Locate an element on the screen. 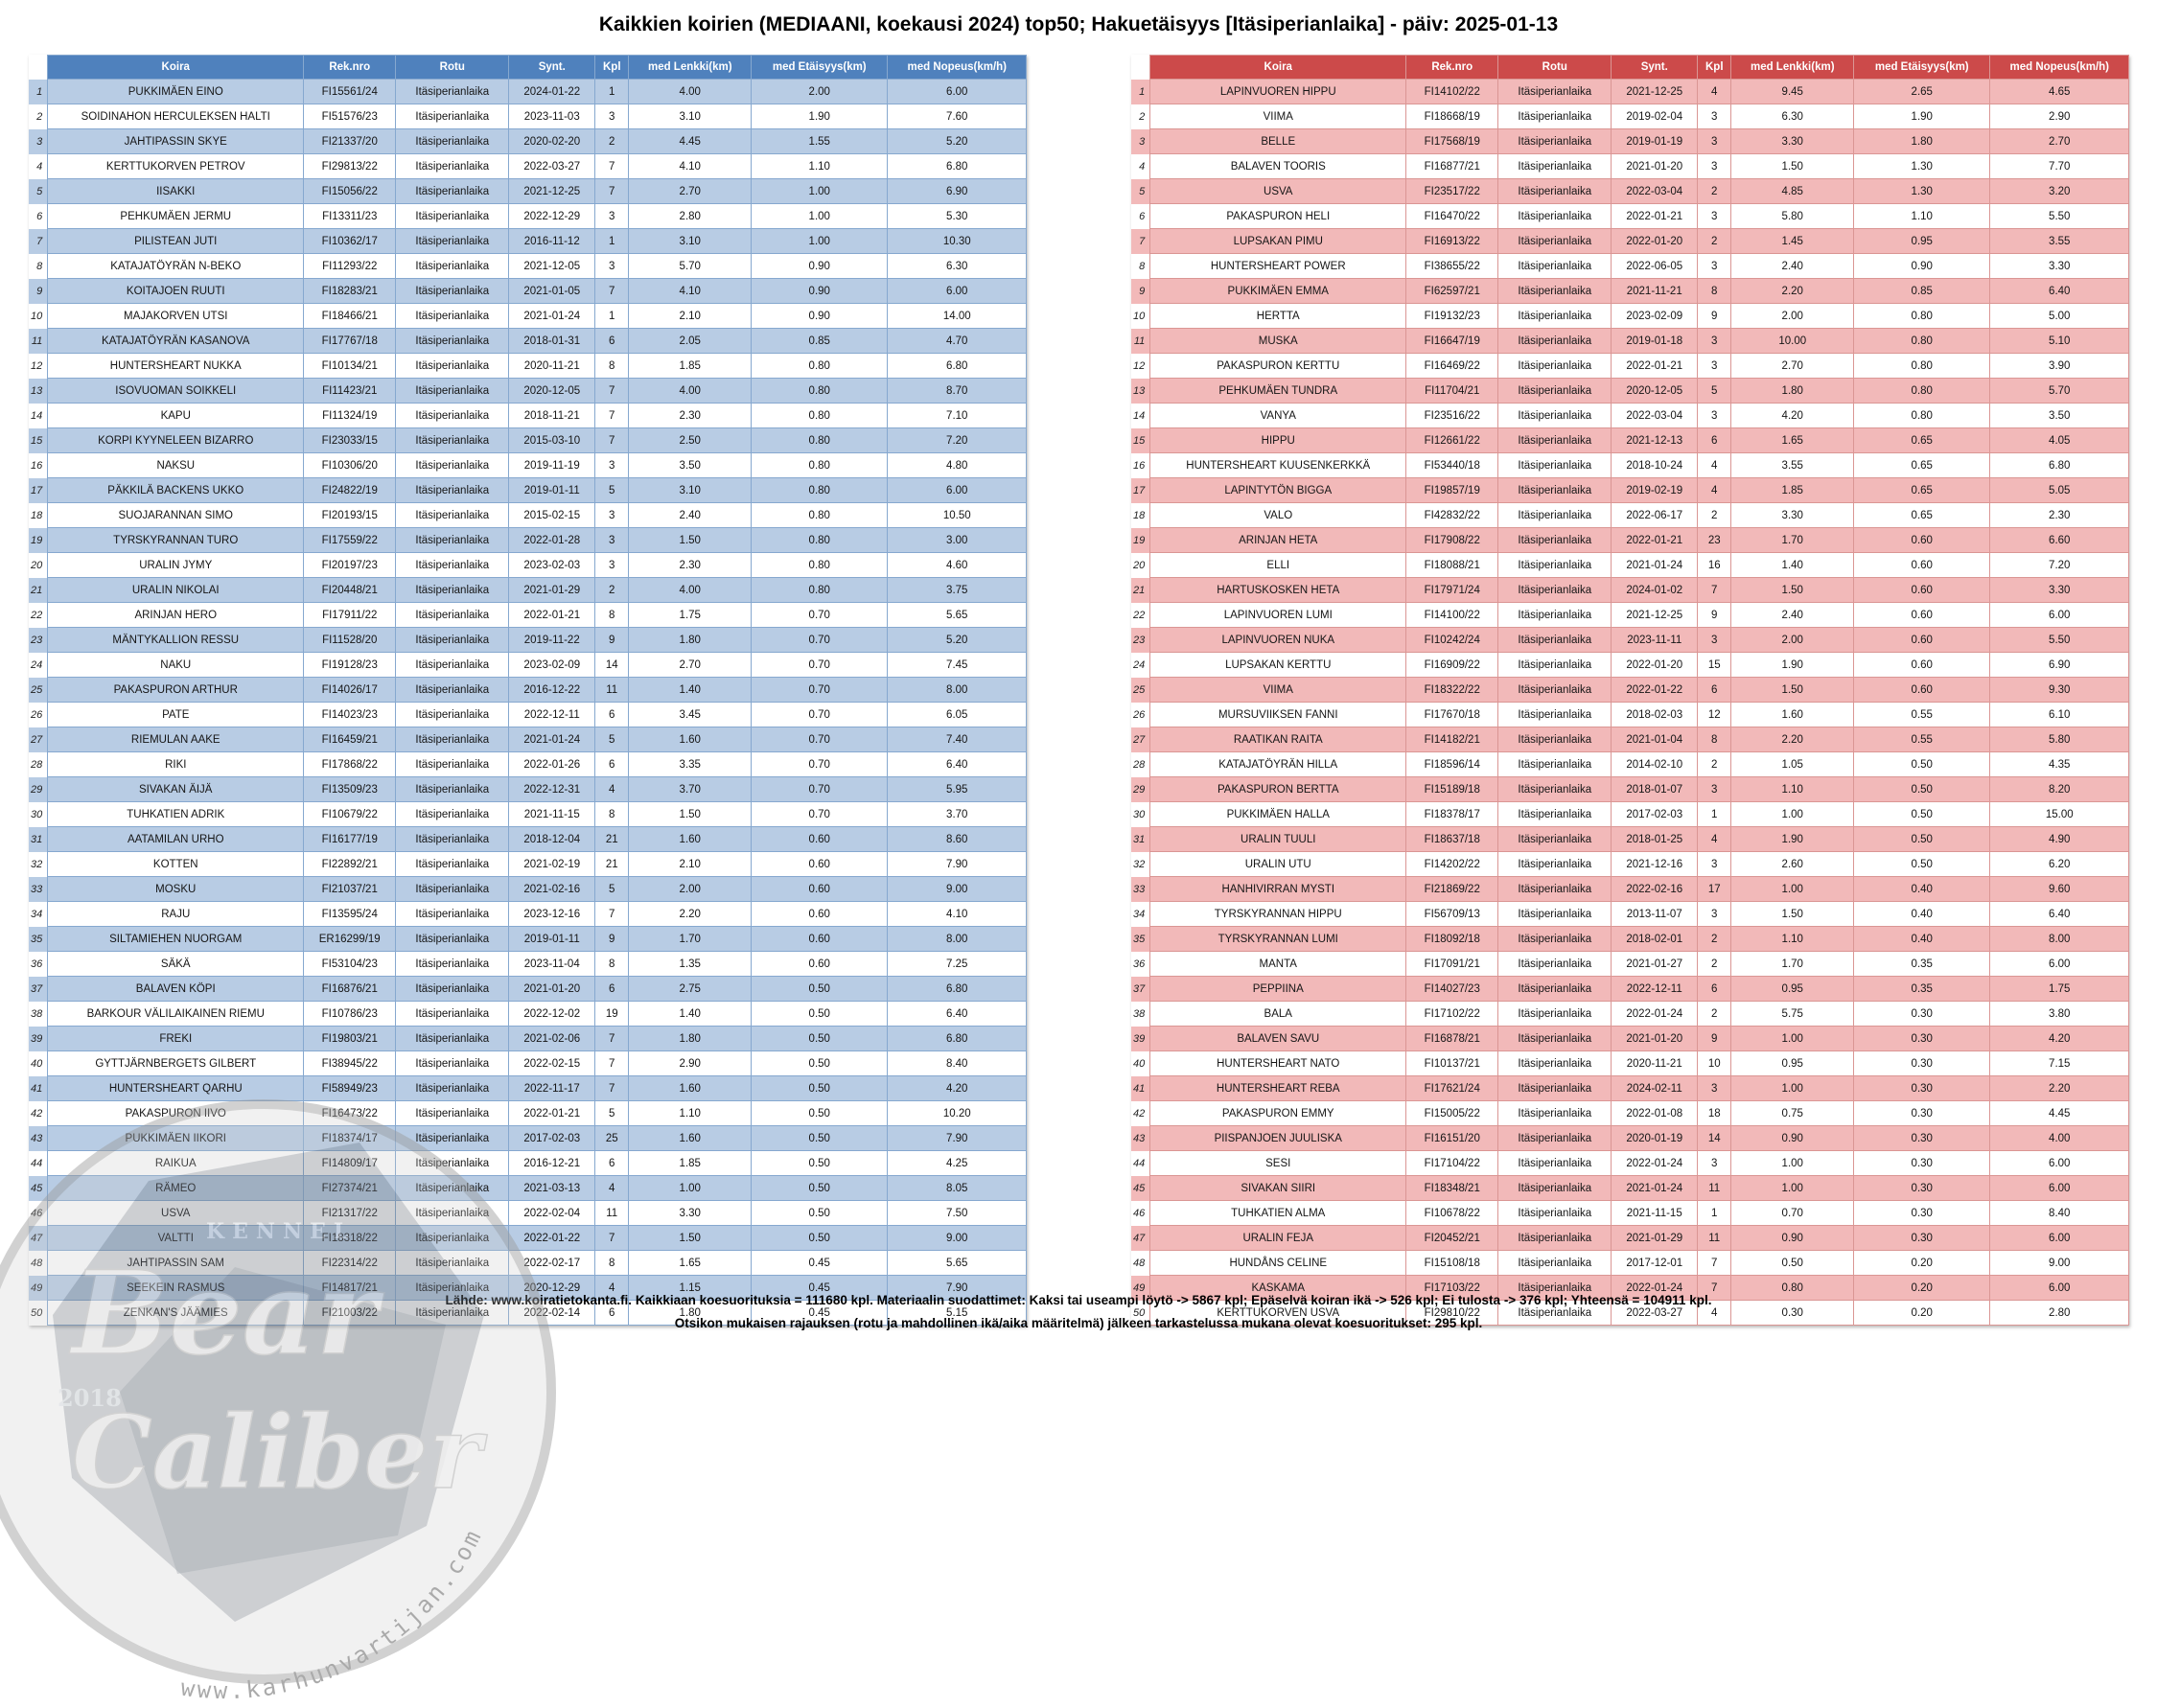 The width and height of the screenshot is (2157, 1708). rank-number: 11 is located at coordinates (38, 341).